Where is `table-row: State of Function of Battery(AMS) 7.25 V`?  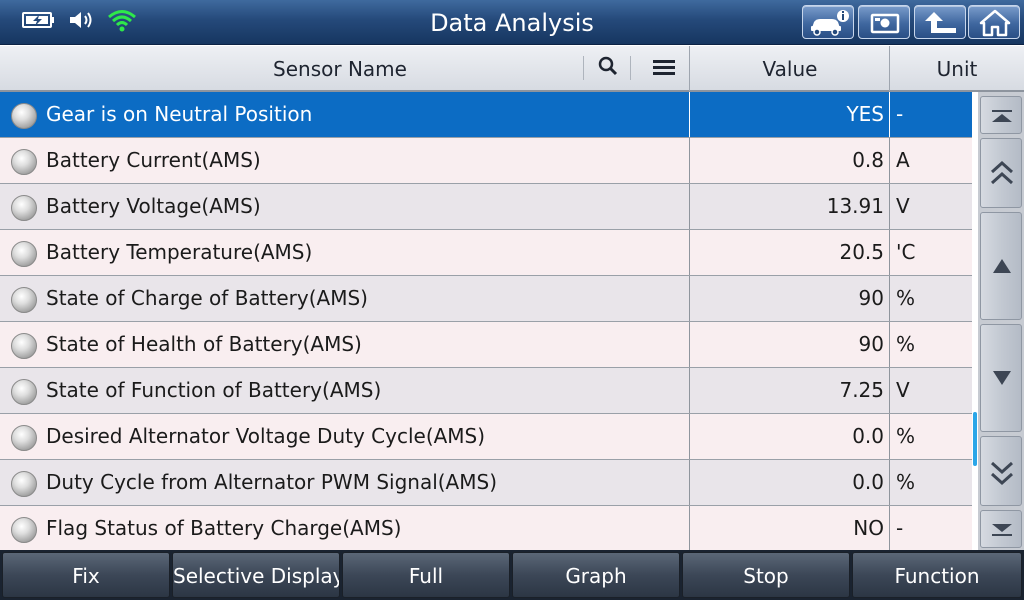
table-row: State of Function of Battery(AMS) 7.25 V is located at coordinates (486, 391).